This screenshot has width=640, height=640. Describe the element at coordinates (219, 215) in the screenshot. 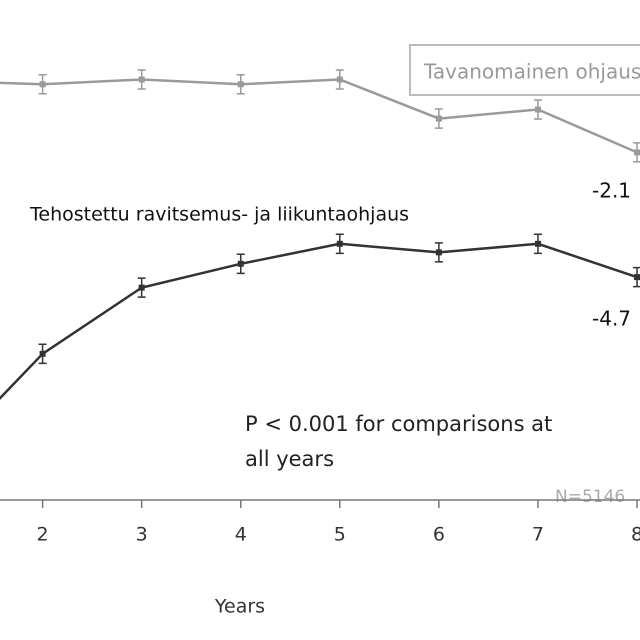

I see `series-label: Tehostettu ravitsemus- ja liikuntaohjaus` at that location.